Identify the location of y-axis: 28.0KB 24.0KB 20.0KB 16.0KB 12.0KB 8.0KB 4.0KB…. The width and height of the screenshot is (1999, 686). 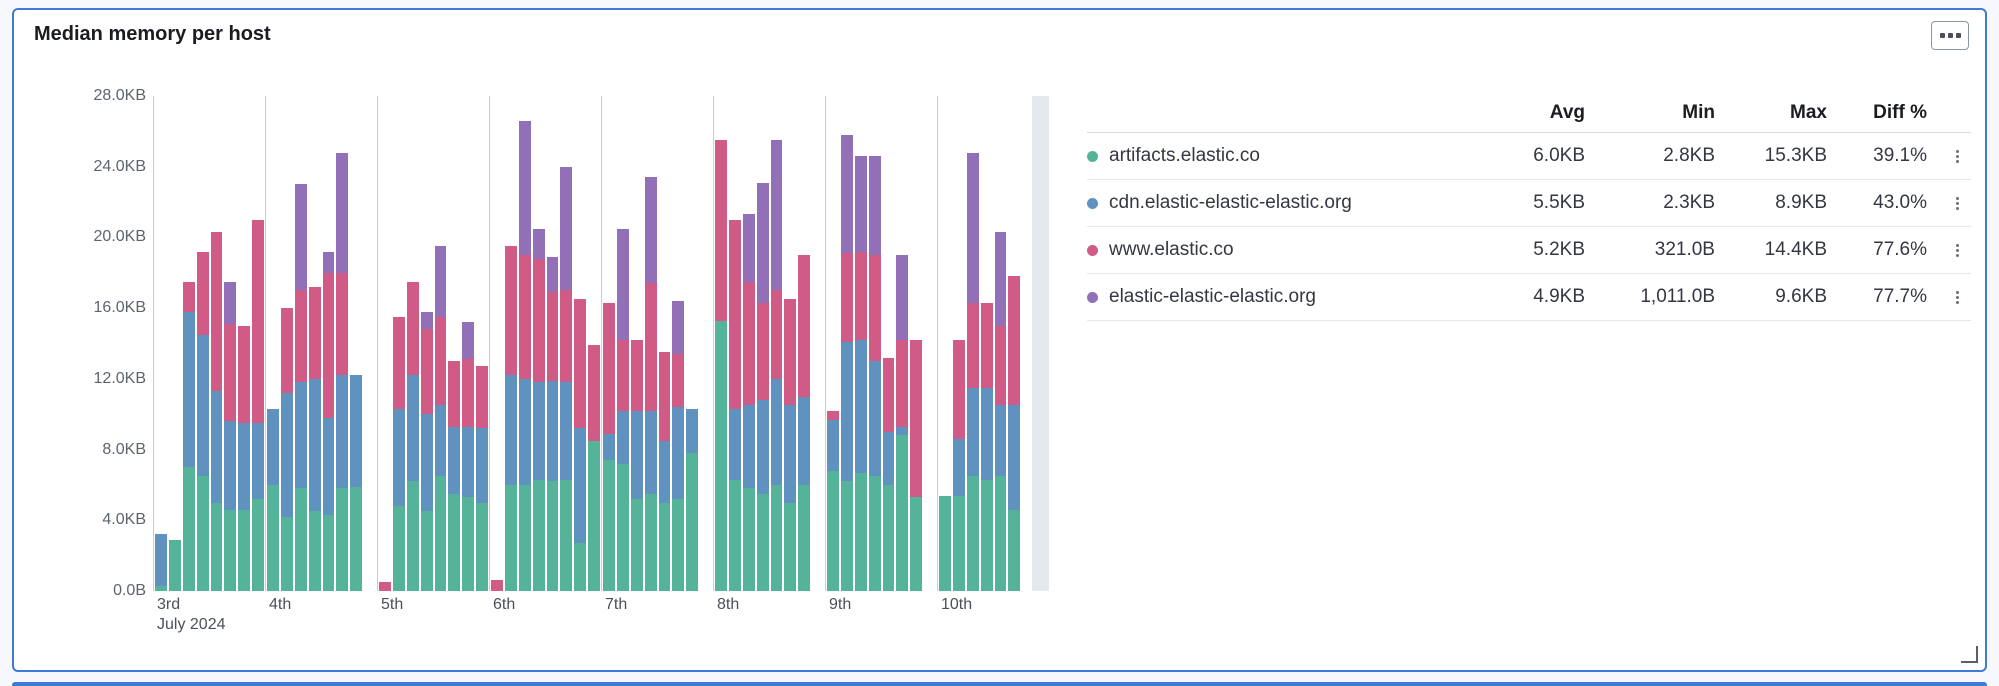
(99, 343).